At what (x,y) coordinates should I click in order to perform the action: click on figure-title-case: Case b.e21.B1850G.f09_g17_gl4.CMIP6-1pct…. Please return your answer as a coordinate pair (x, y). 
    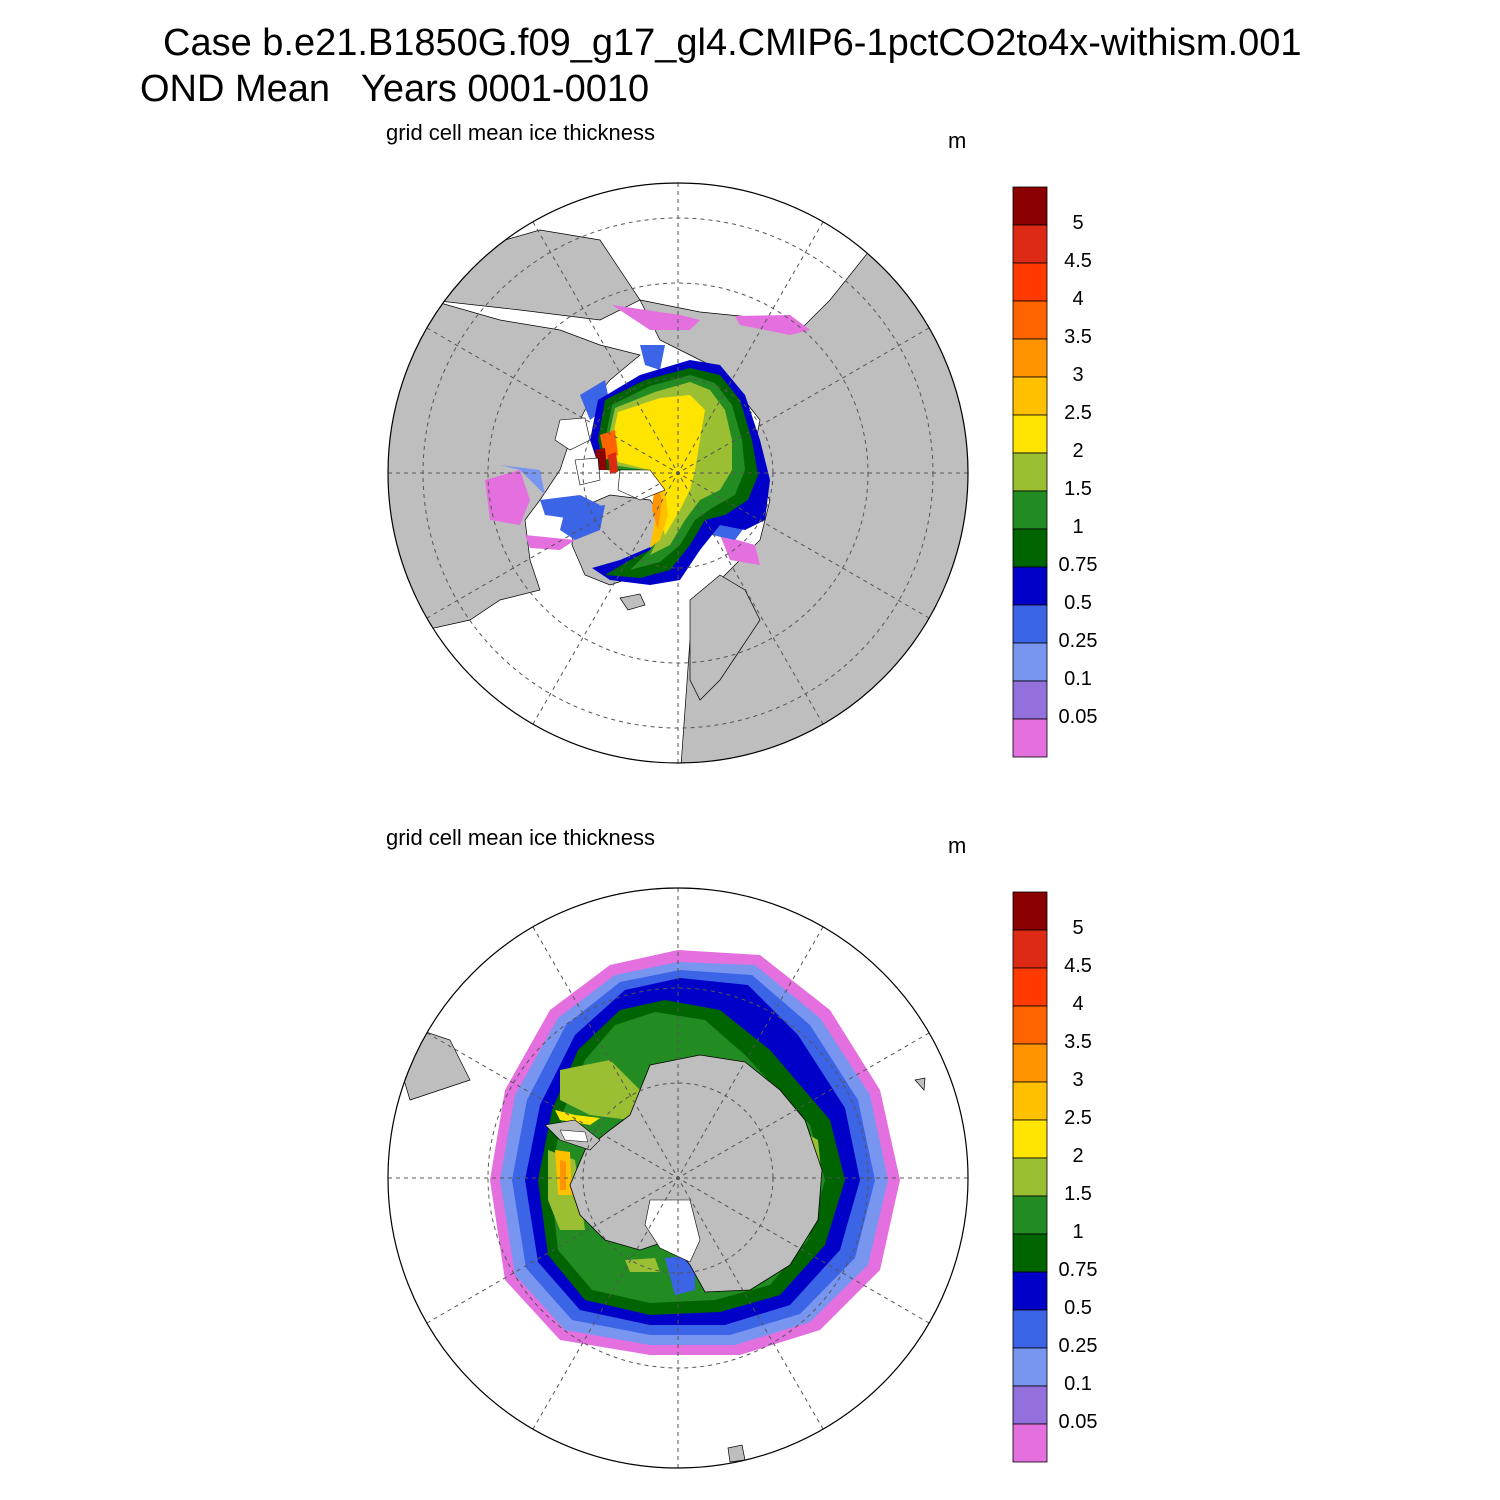
    Looking at the image, I should click on (732, 43).